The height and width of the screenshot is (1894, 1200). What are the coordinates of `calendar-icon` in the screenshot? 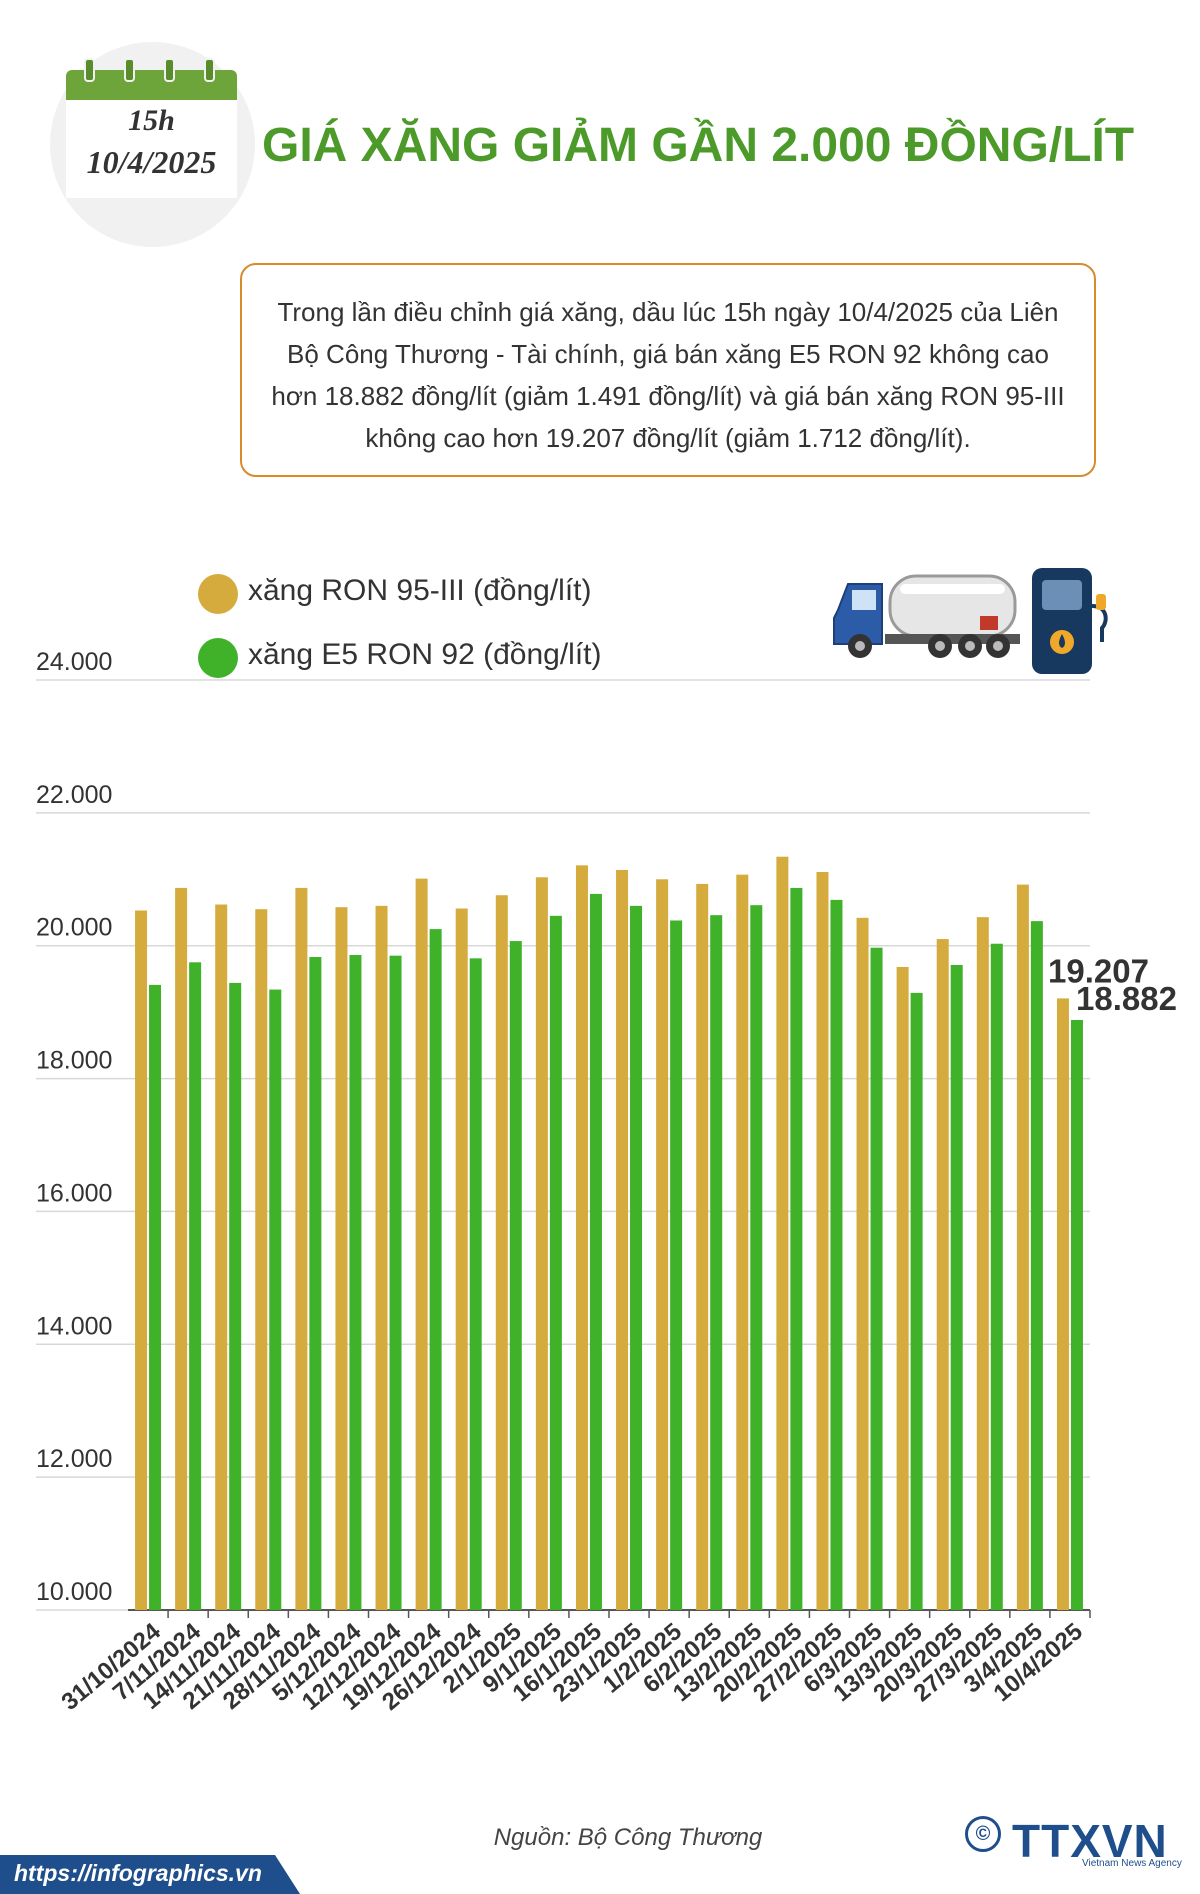 It's located at (151, 79).